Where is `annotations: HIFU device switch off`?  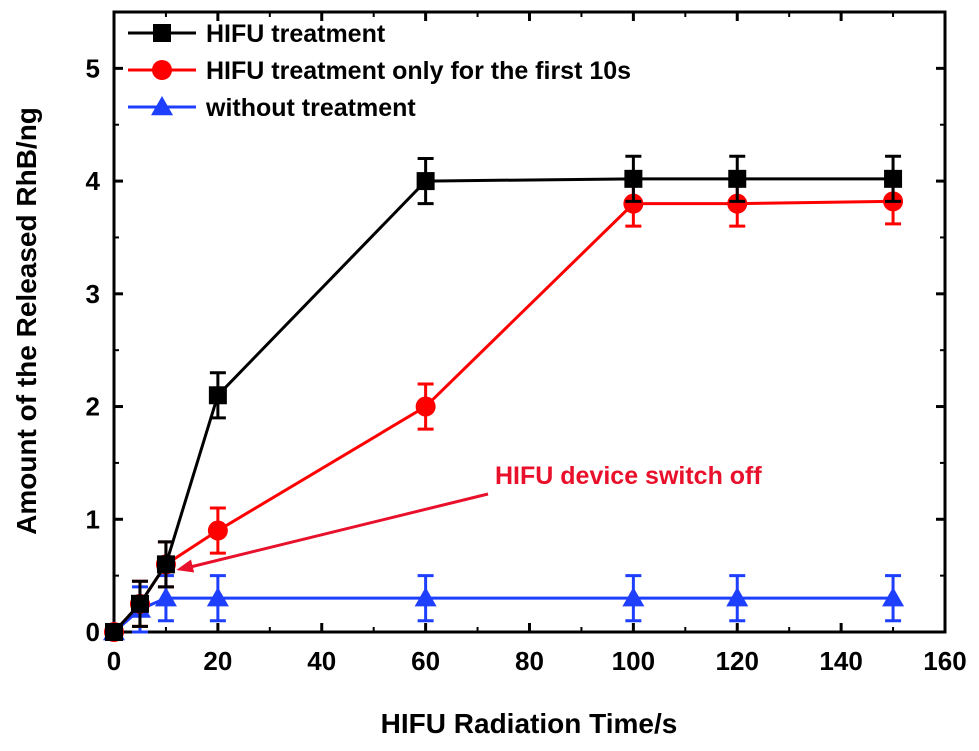 annotations: HIFU device switch off is located at coordinates (469, 517).